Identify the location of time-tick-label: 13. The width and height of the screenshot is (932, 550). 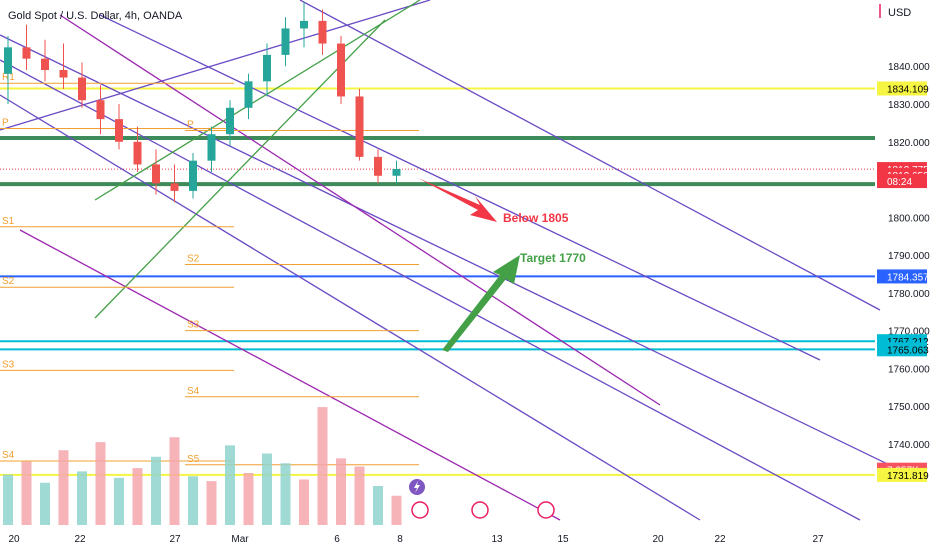
(497, 539).